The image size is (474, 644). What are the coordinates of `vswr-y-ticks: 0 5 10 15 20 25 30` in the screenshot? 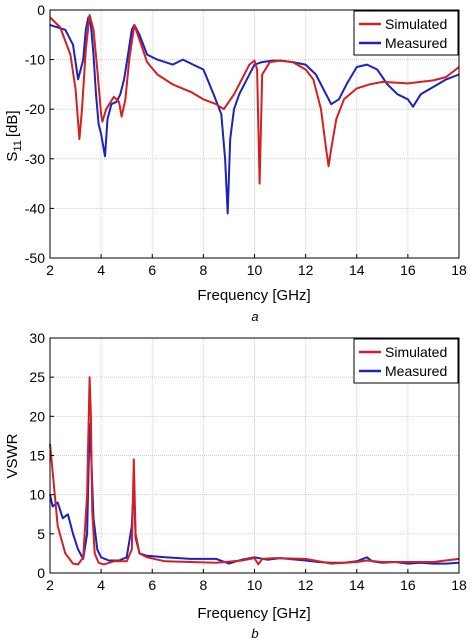 It's located at (41, 455).